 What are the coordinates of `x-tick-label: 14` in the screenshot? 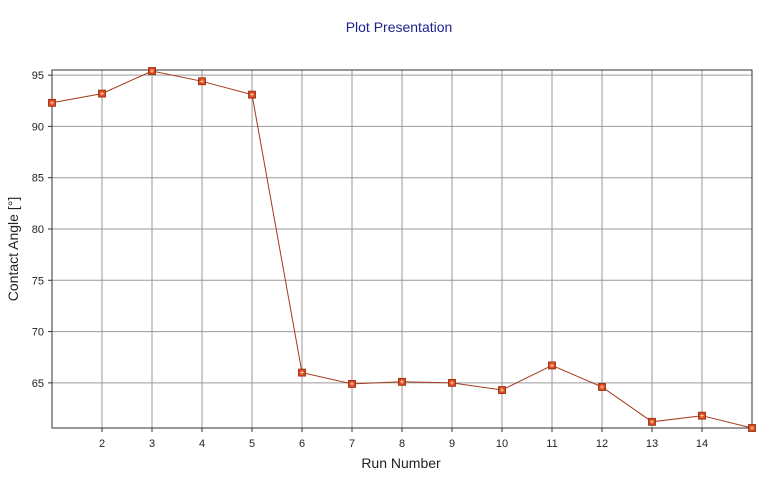 It's located at (702, 444).